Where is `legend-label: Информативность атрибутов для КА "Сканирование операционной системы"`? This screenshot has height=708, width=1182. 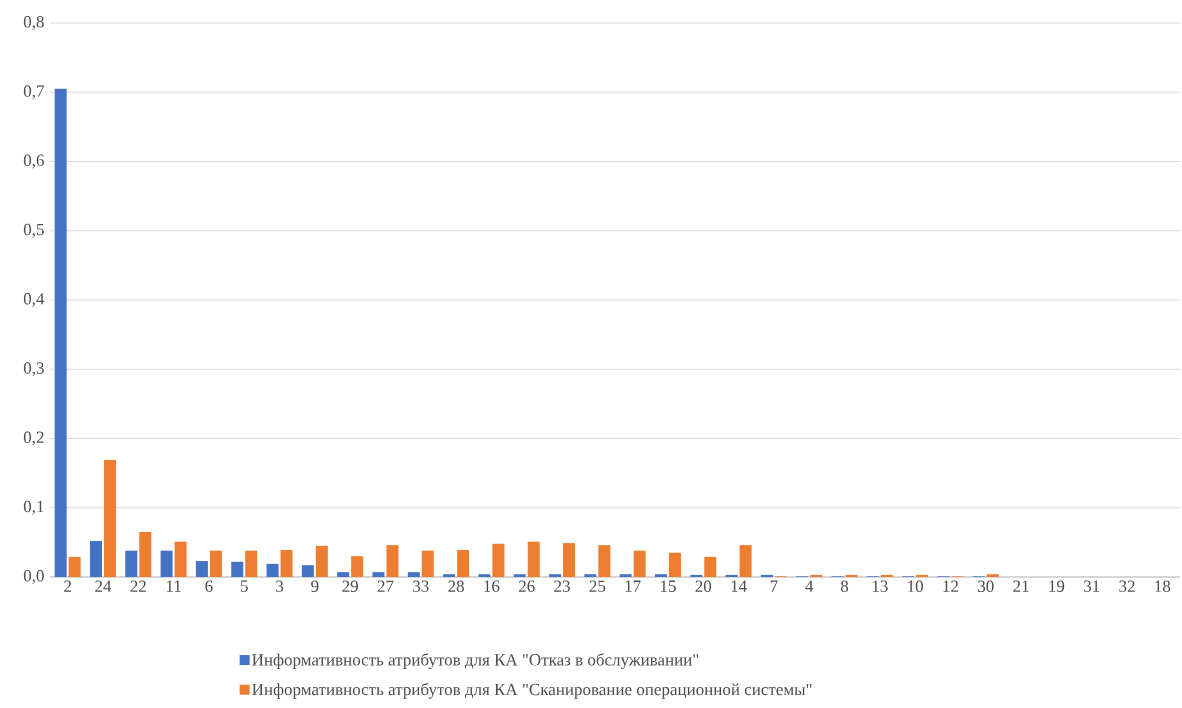 legend-label: Информативность атрибутов для КА "Сканирование операционной системы" is located at coordinates (532, 690).